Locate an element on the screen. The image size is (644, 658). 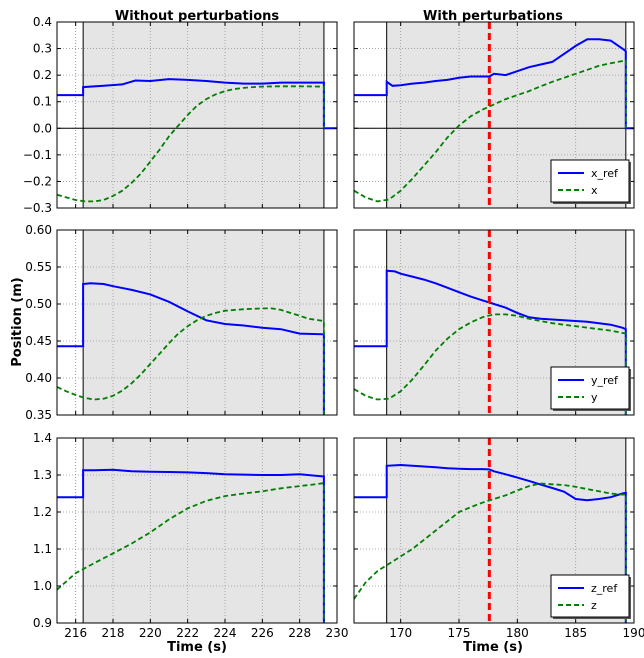
legend-label: x is located at coordinates (594, 190).